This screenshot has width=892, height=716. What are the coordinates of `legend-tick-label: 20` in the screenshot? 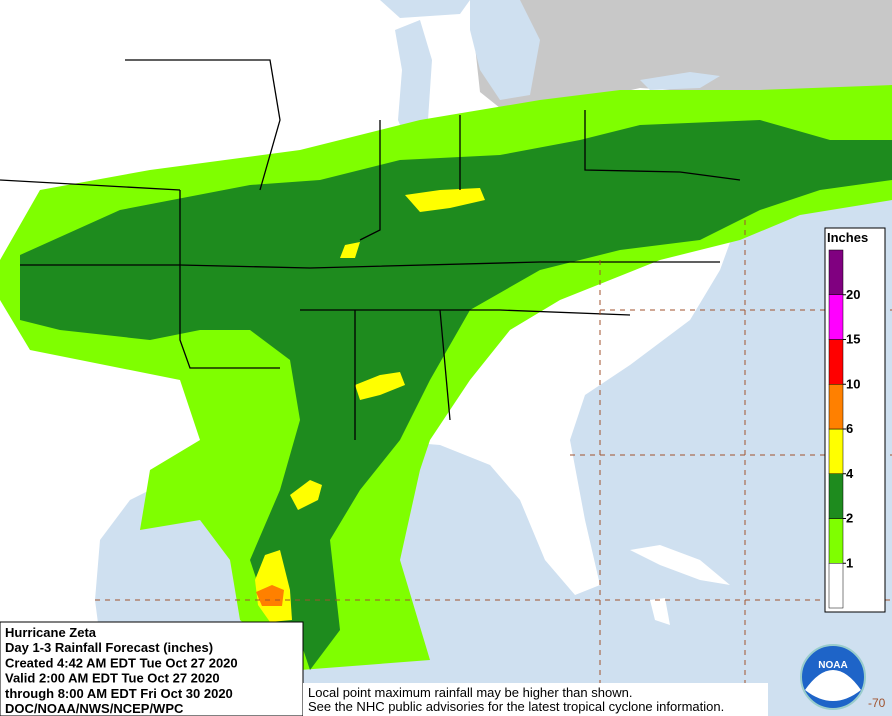 It's located at (853, 294).